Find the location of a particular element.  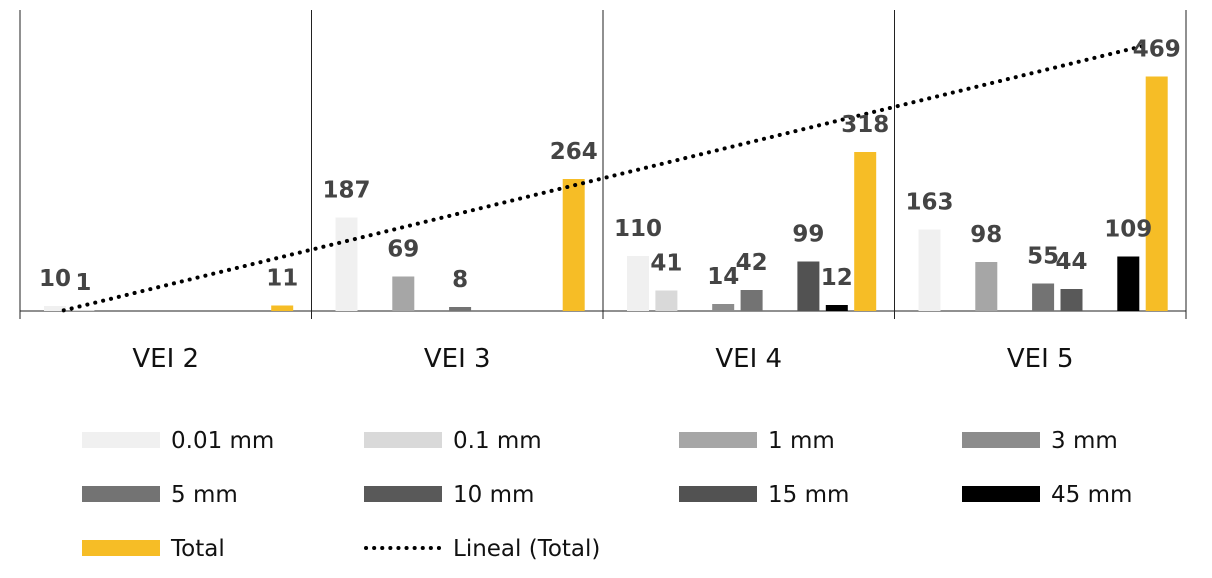

data-label-1-mm-vei-5: 98 is located at coordinates (986, 235).